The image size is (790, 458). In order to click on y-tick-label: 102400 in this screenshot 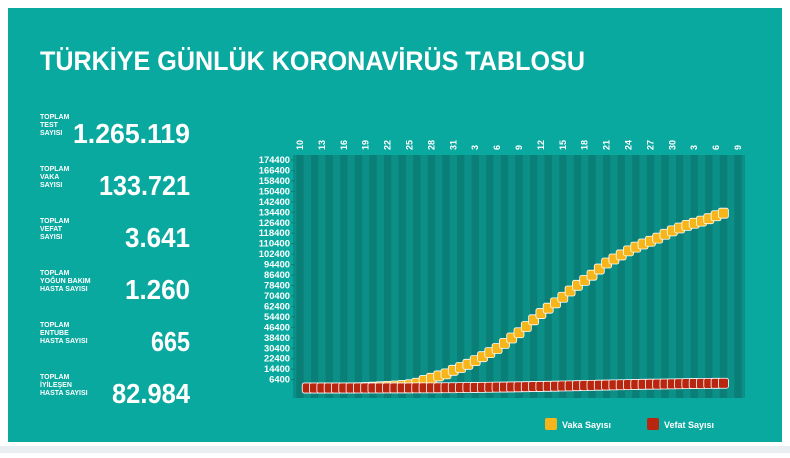, I will do `click(274, 254)`.